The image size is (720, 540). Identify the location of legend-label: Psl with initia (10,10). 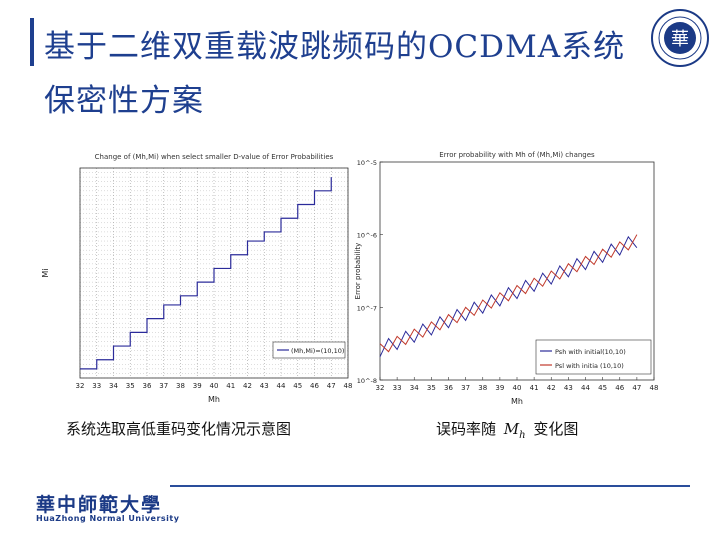
(589, 366).